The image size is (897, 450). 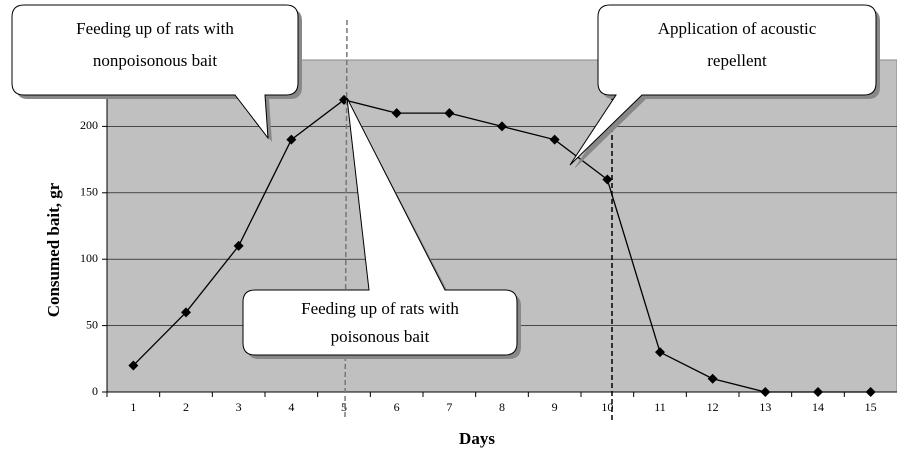 What do you see at coordinates (89, 125) in the screenshot?
I see `y-tick-label: 200` at bounding box center [89, 125].